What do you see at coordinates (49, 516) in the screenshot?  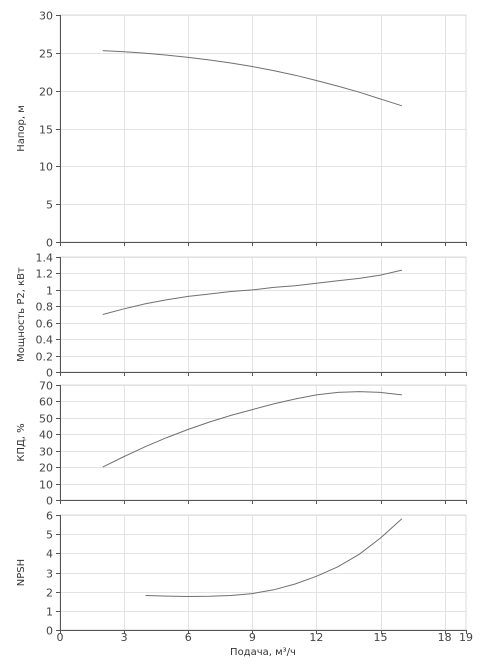 I see `y-tick-label: 6` at bounding box center [49, 516].